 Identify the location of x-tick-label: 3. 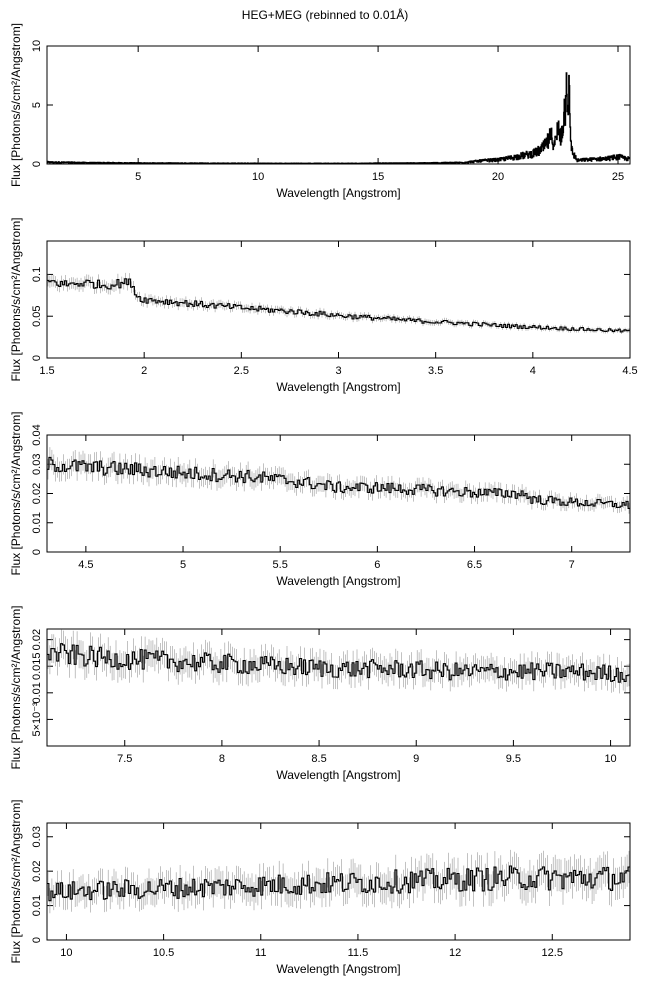
(338, 371).